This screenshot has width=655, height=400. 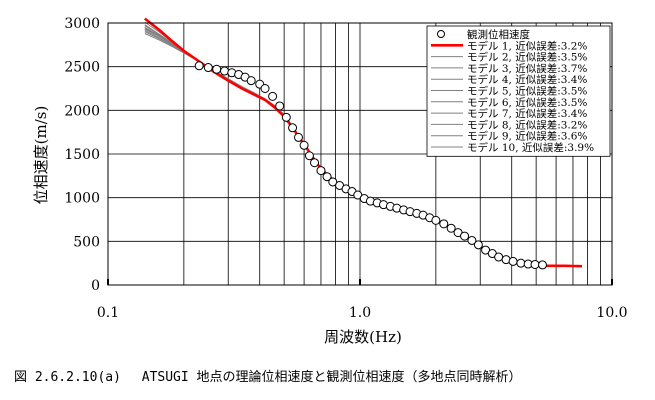 What do you see at coordinates (363, 337) in the screenshot?
I see `x-axis-label: 周波数(Hz)` at bounding box center [363, 337].